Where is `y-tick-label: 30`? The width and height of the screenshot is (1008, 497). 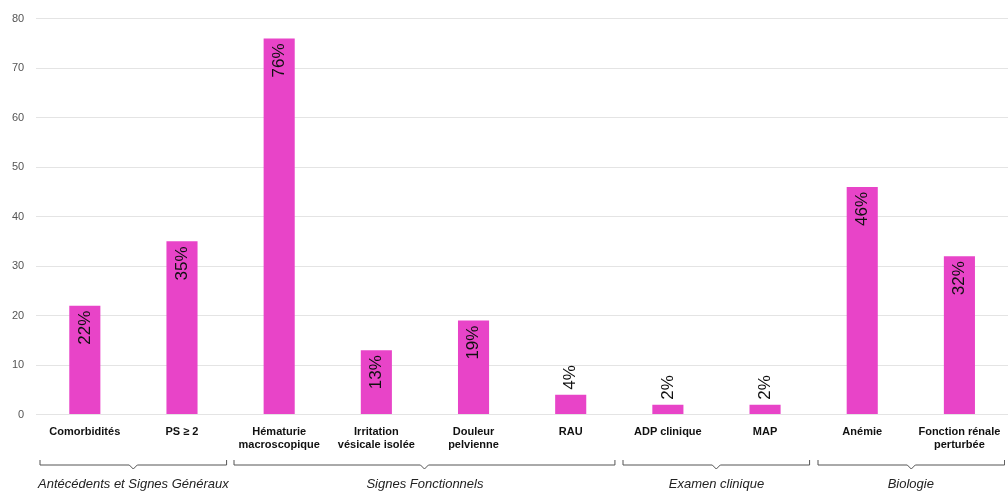
y-tick-label: 30 is located at coordinates (18, 265).